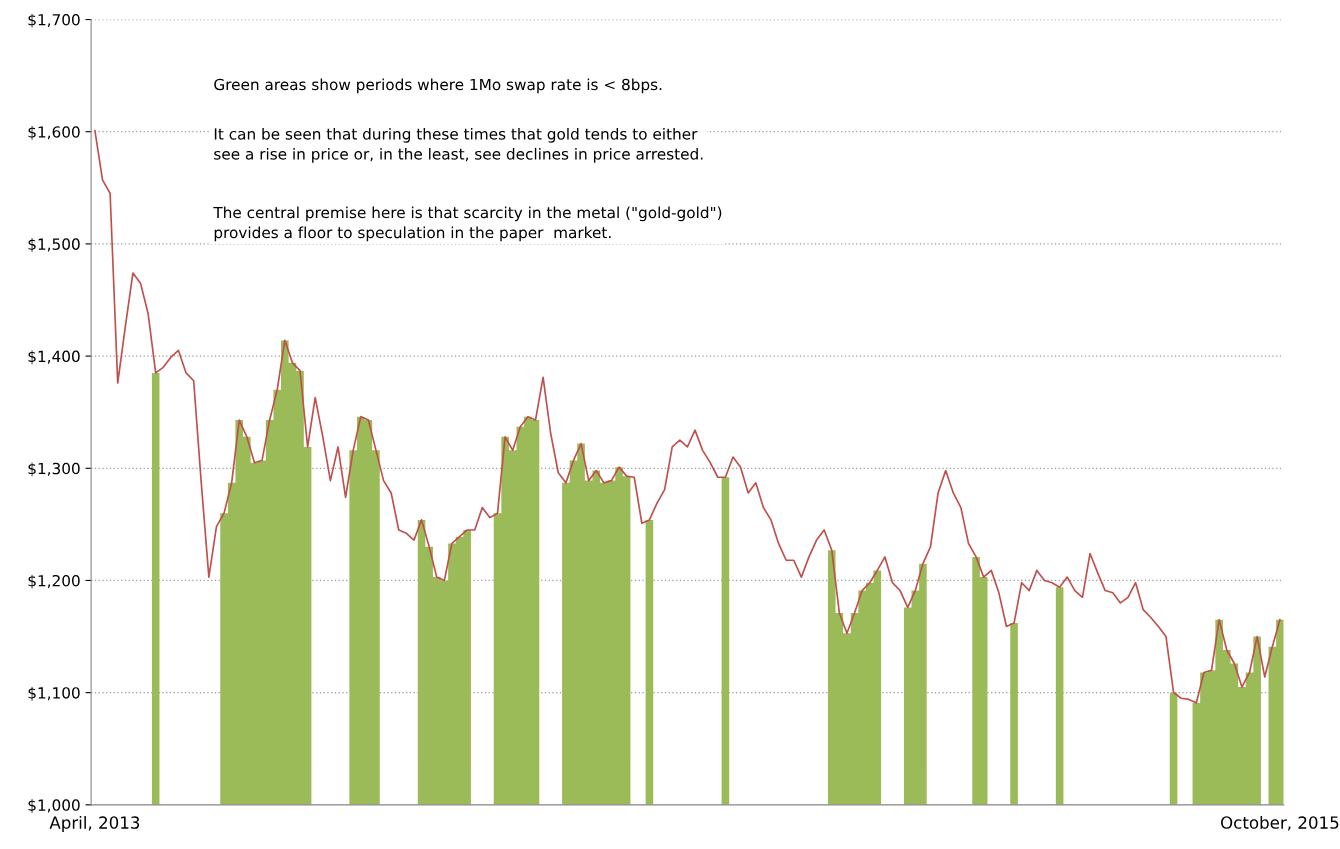 This screenshot has width=1340, height=849. What do you see at coordinates (54, 357) in the screenshot?
I see `y-tick-label: $1,400` at bounding box center [54, 357].